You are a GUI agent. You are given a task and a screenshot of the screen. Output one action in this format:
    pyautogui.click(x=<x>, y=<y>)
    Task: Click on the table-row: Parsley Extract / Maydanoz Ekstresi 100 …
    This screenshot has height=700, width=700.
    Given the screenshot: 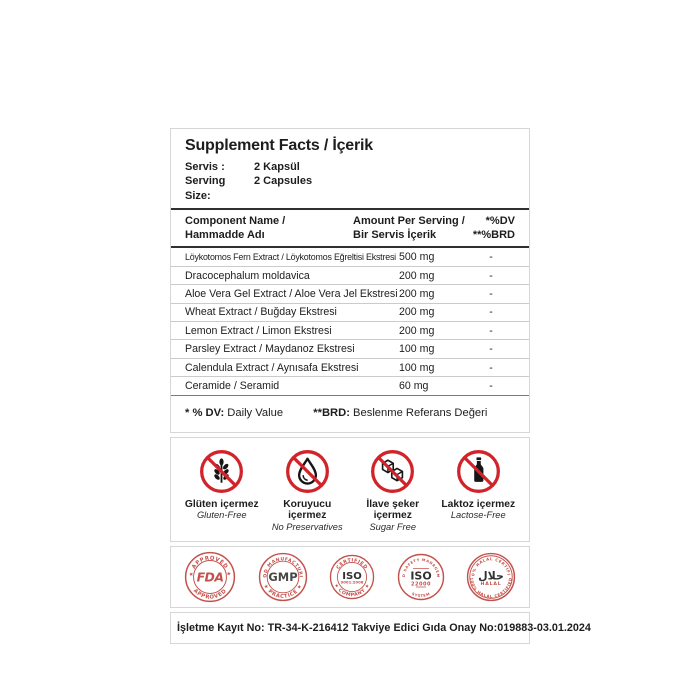 What is the action you would take?
    pyautogui.click(x=350, y=348)
    